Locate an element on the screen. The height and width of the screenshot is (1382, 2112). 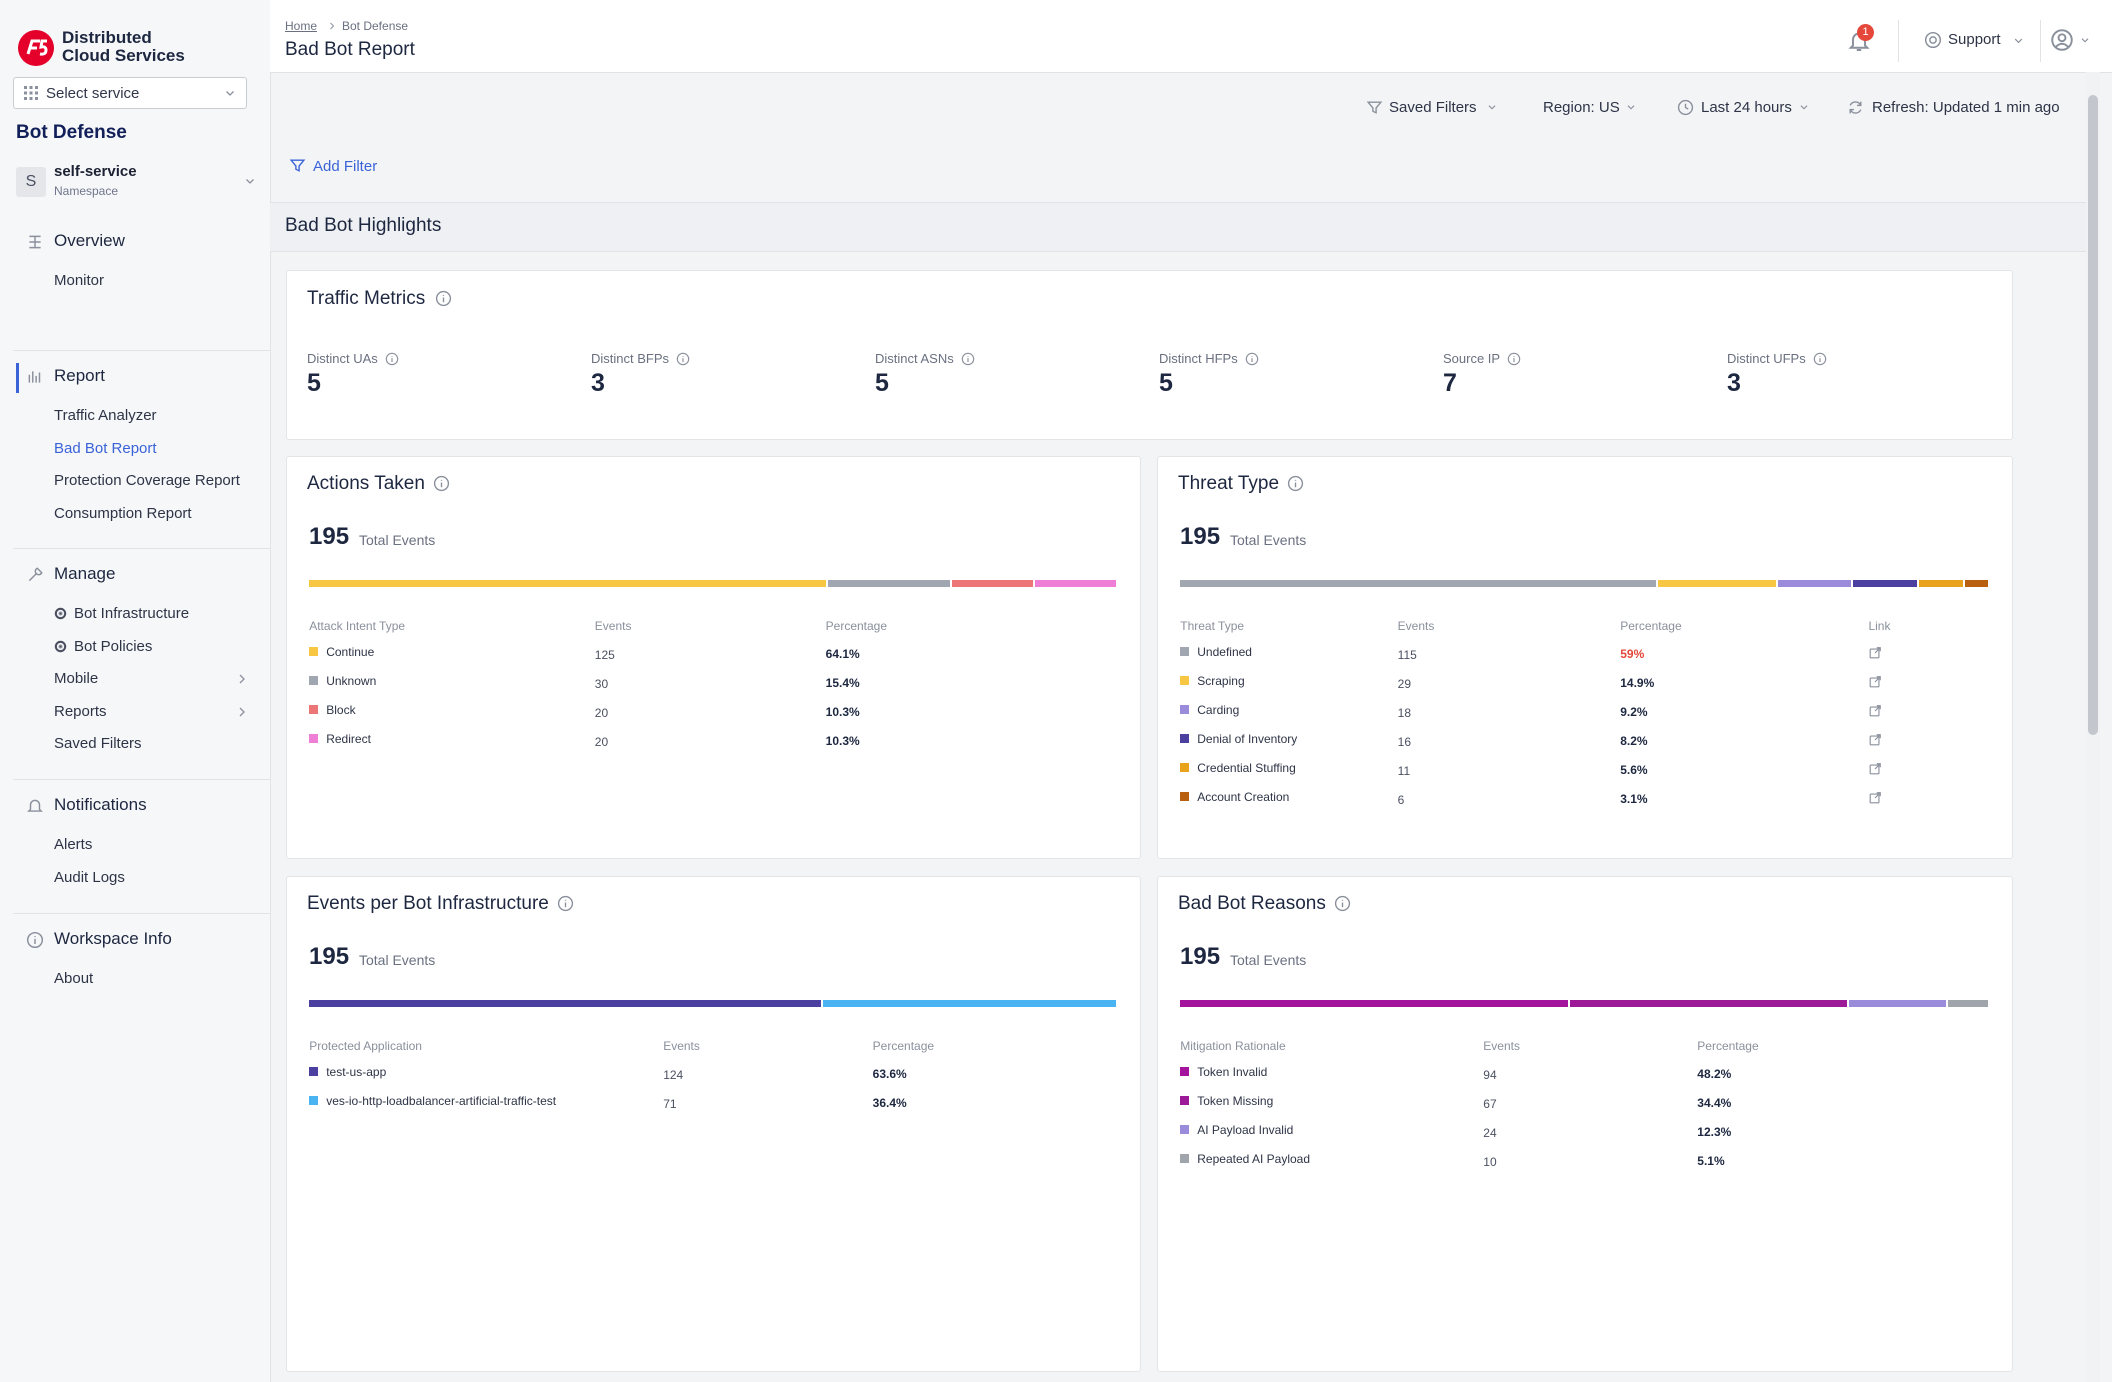
time_range-icon is located at coordinates (1685, 107).